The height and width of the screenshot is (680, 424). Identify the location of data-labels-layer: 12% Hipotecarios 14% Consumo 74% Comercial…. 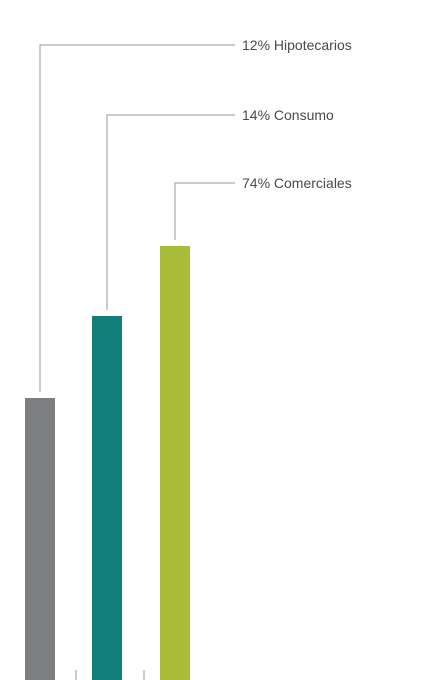
(297, 114).